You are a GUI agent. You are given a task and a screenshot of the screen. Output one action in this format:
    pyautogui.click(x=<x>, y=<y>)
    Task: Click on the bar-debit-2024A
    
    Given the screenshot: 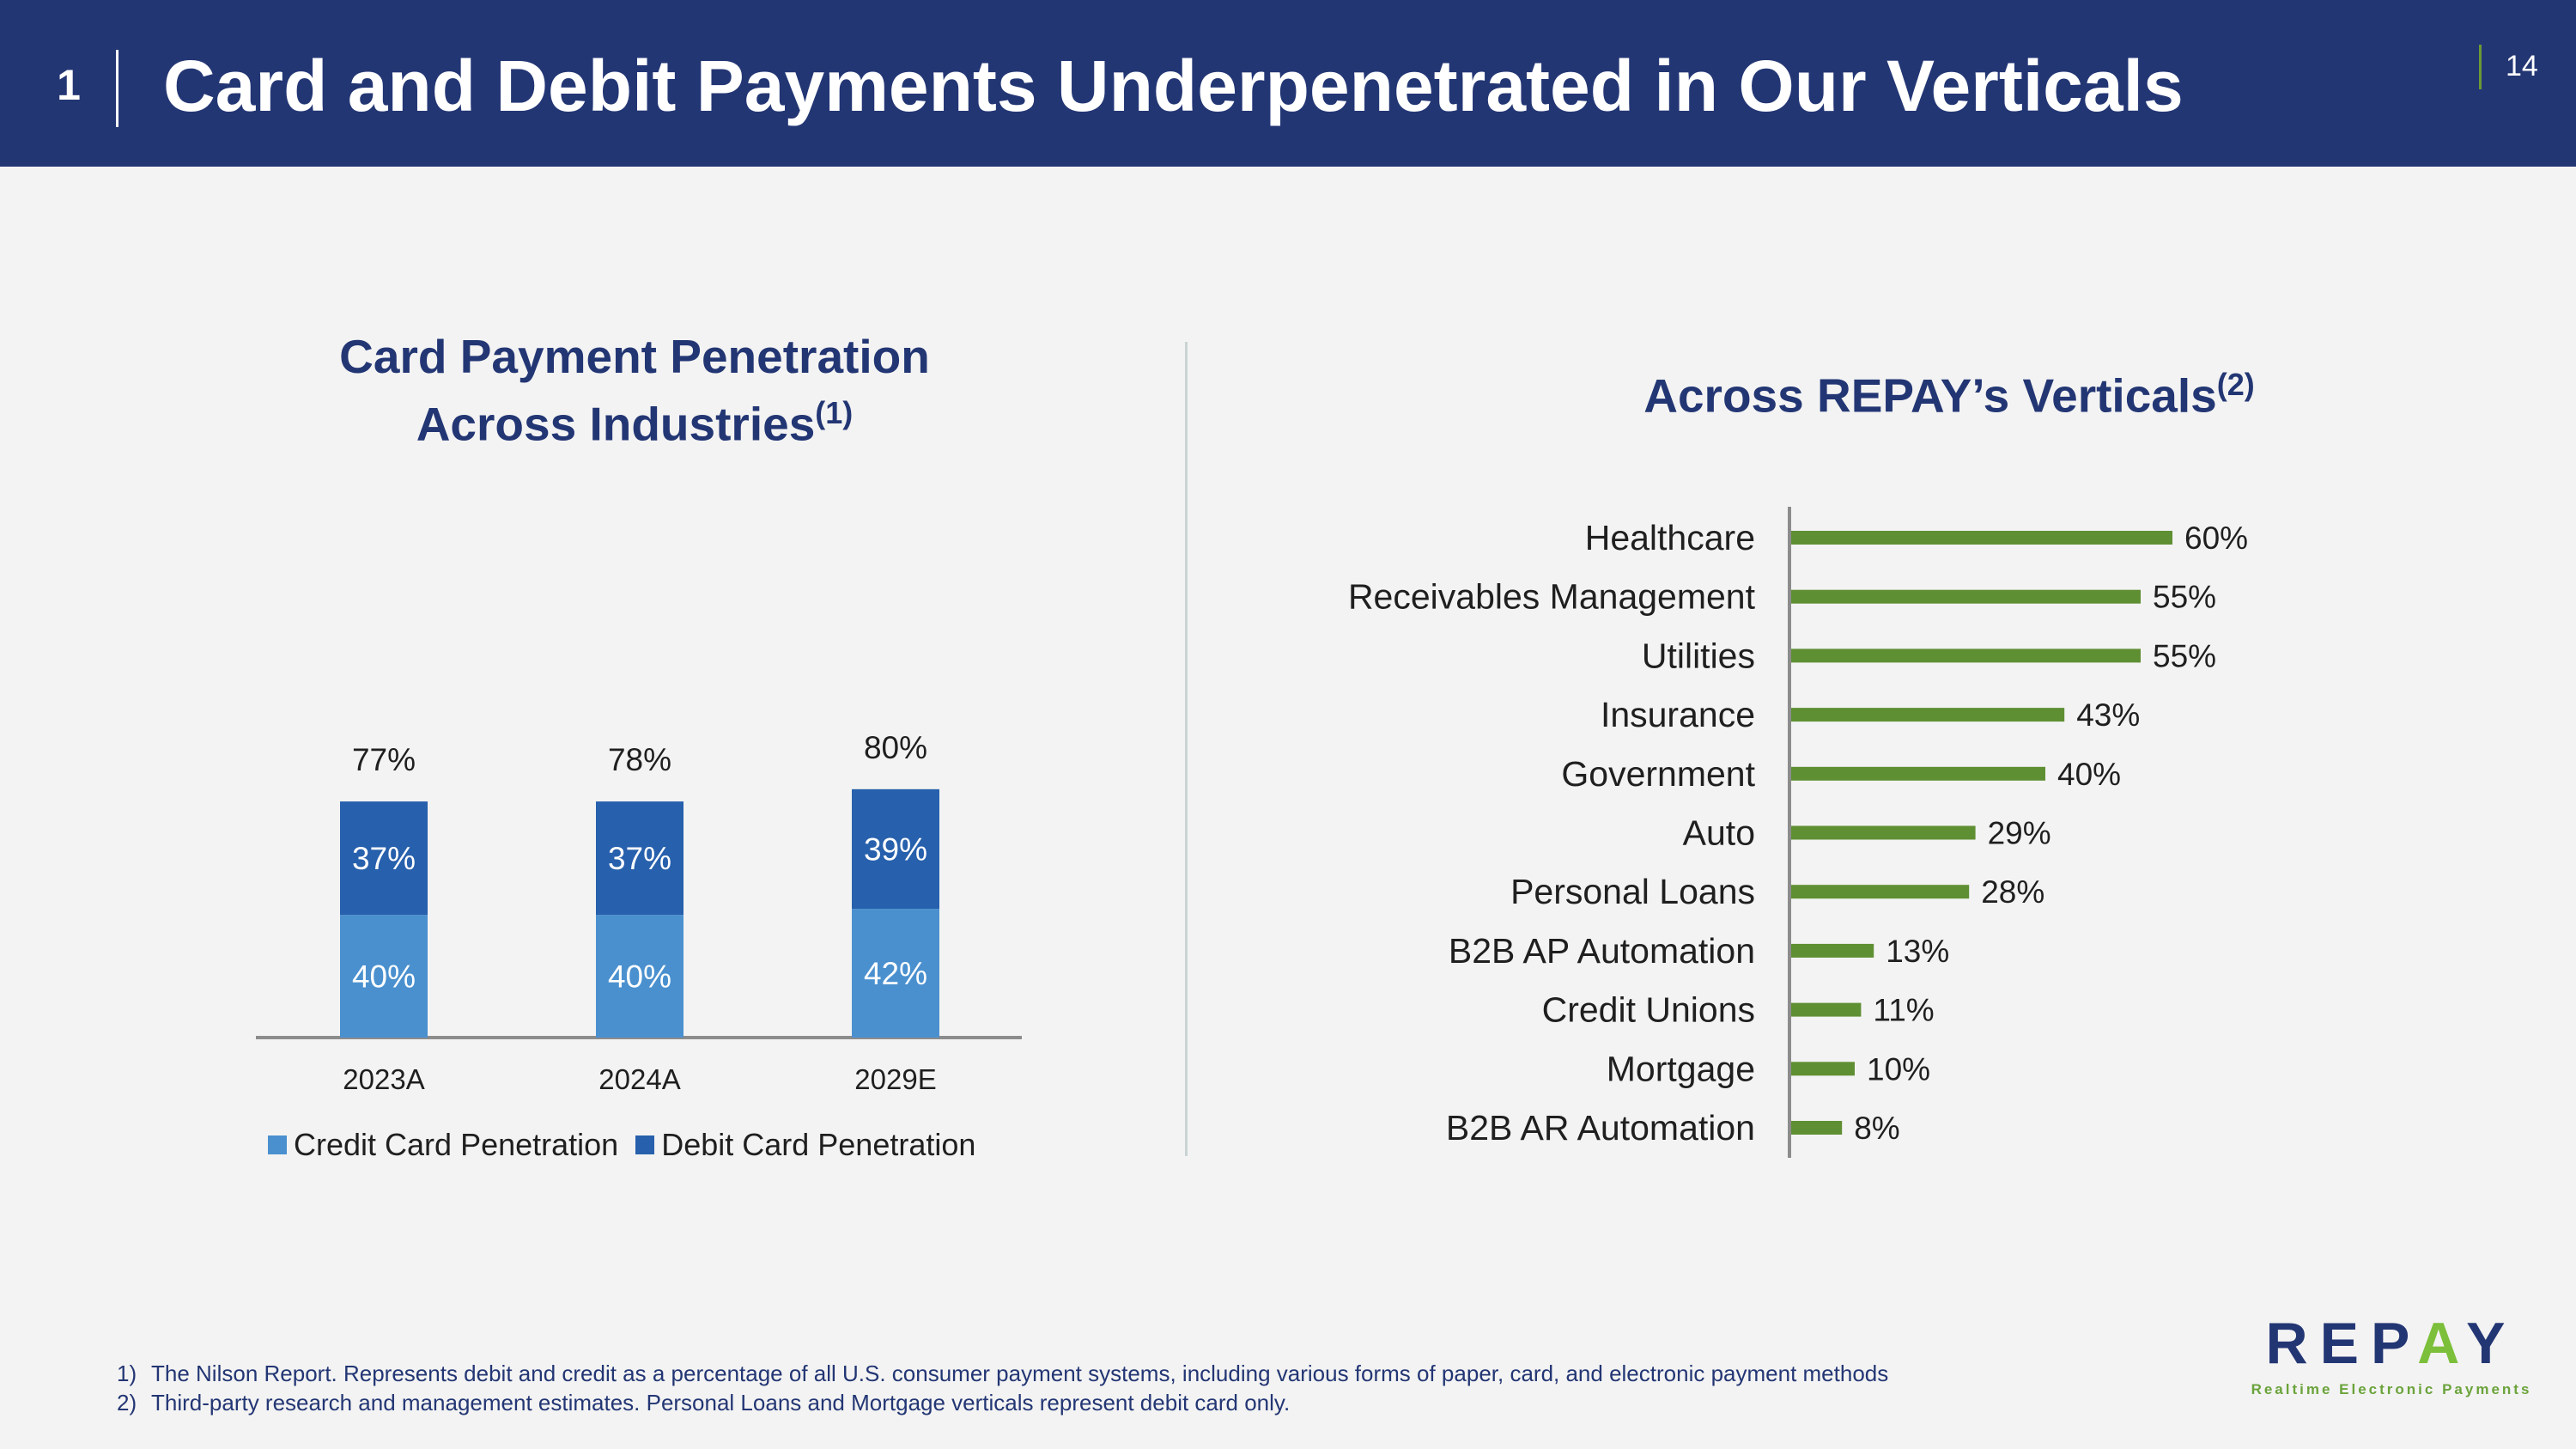 What is the action you would take?
    pyautogui.click(x=640, y=858)
    